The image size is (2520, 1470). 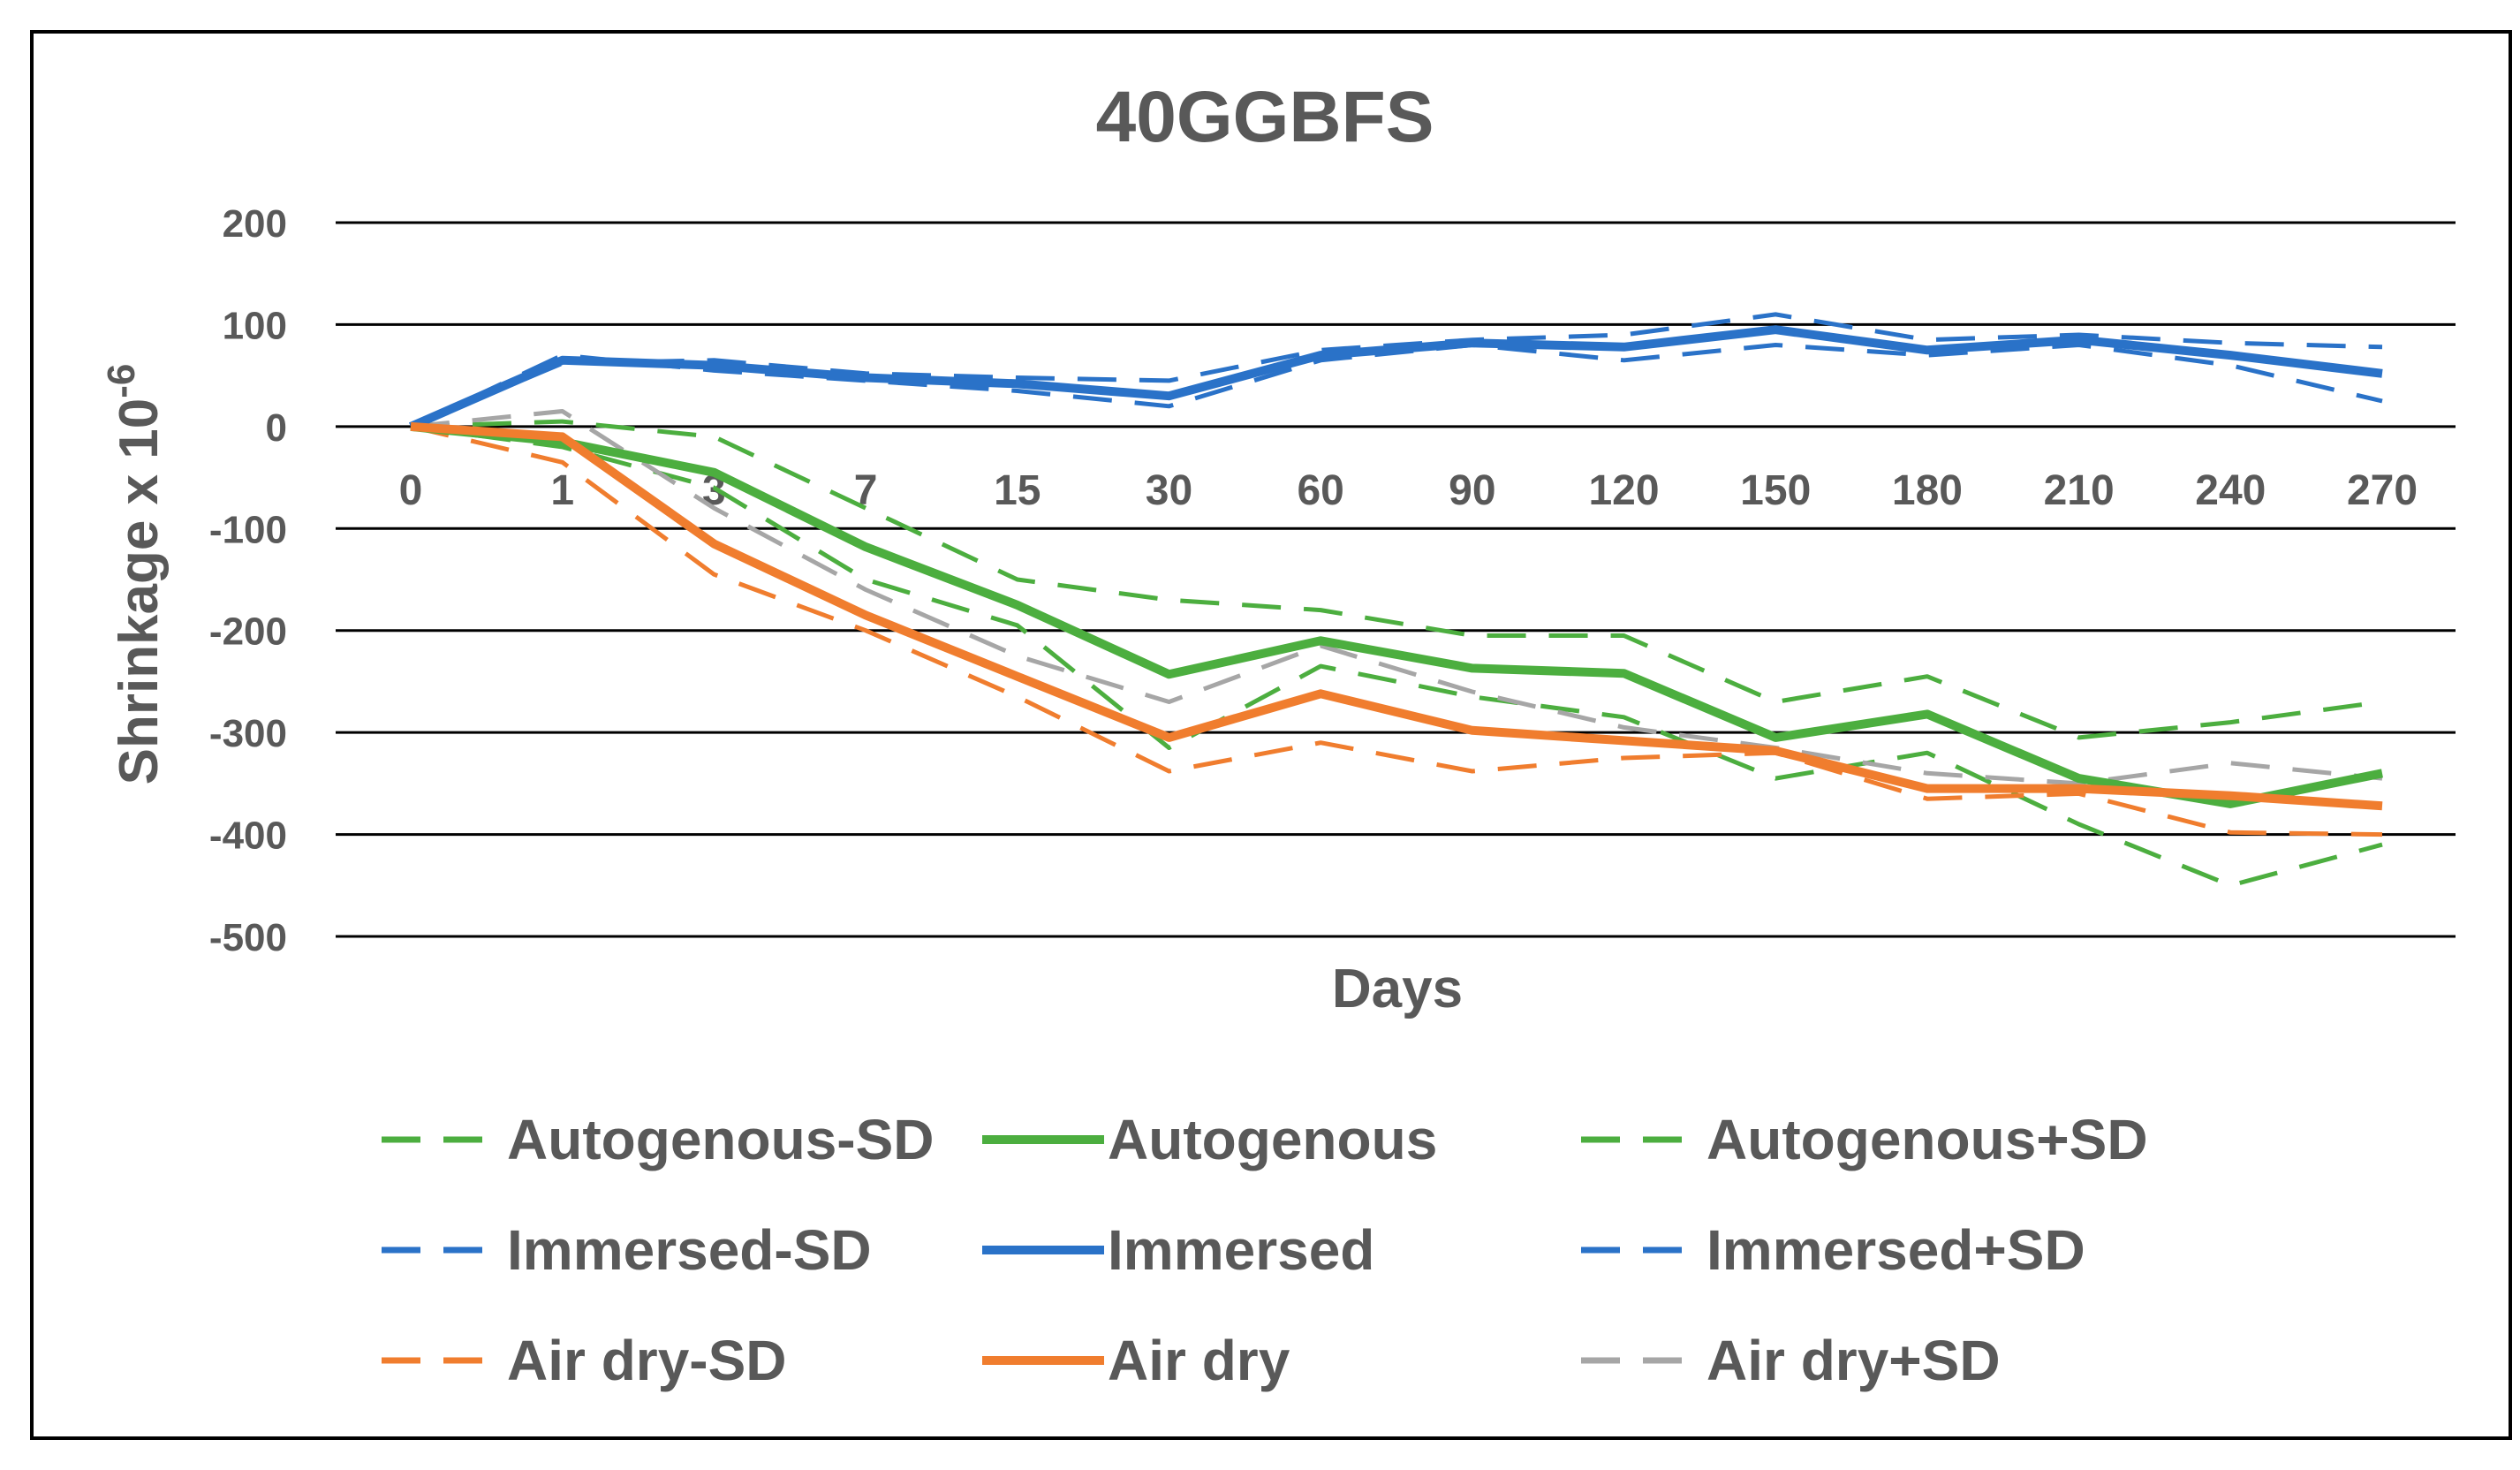 What do you see at coordinates (1927, 1140) in the screenshot?
I see `legend-label-autogenous-sd: Autogenous+SD` at bounding box center [1927, 1140].